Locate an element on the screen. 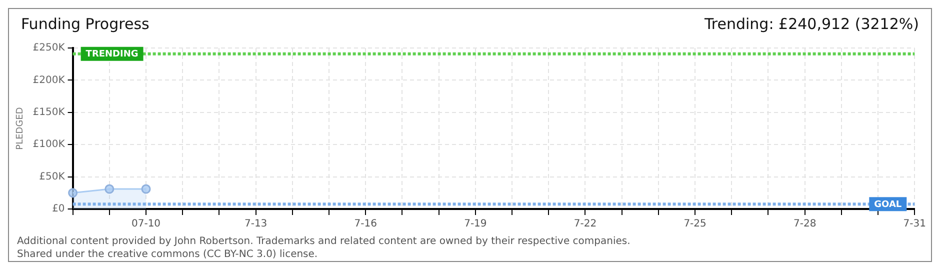  y-tick-label: £250K is located at coordinates (49, 48).